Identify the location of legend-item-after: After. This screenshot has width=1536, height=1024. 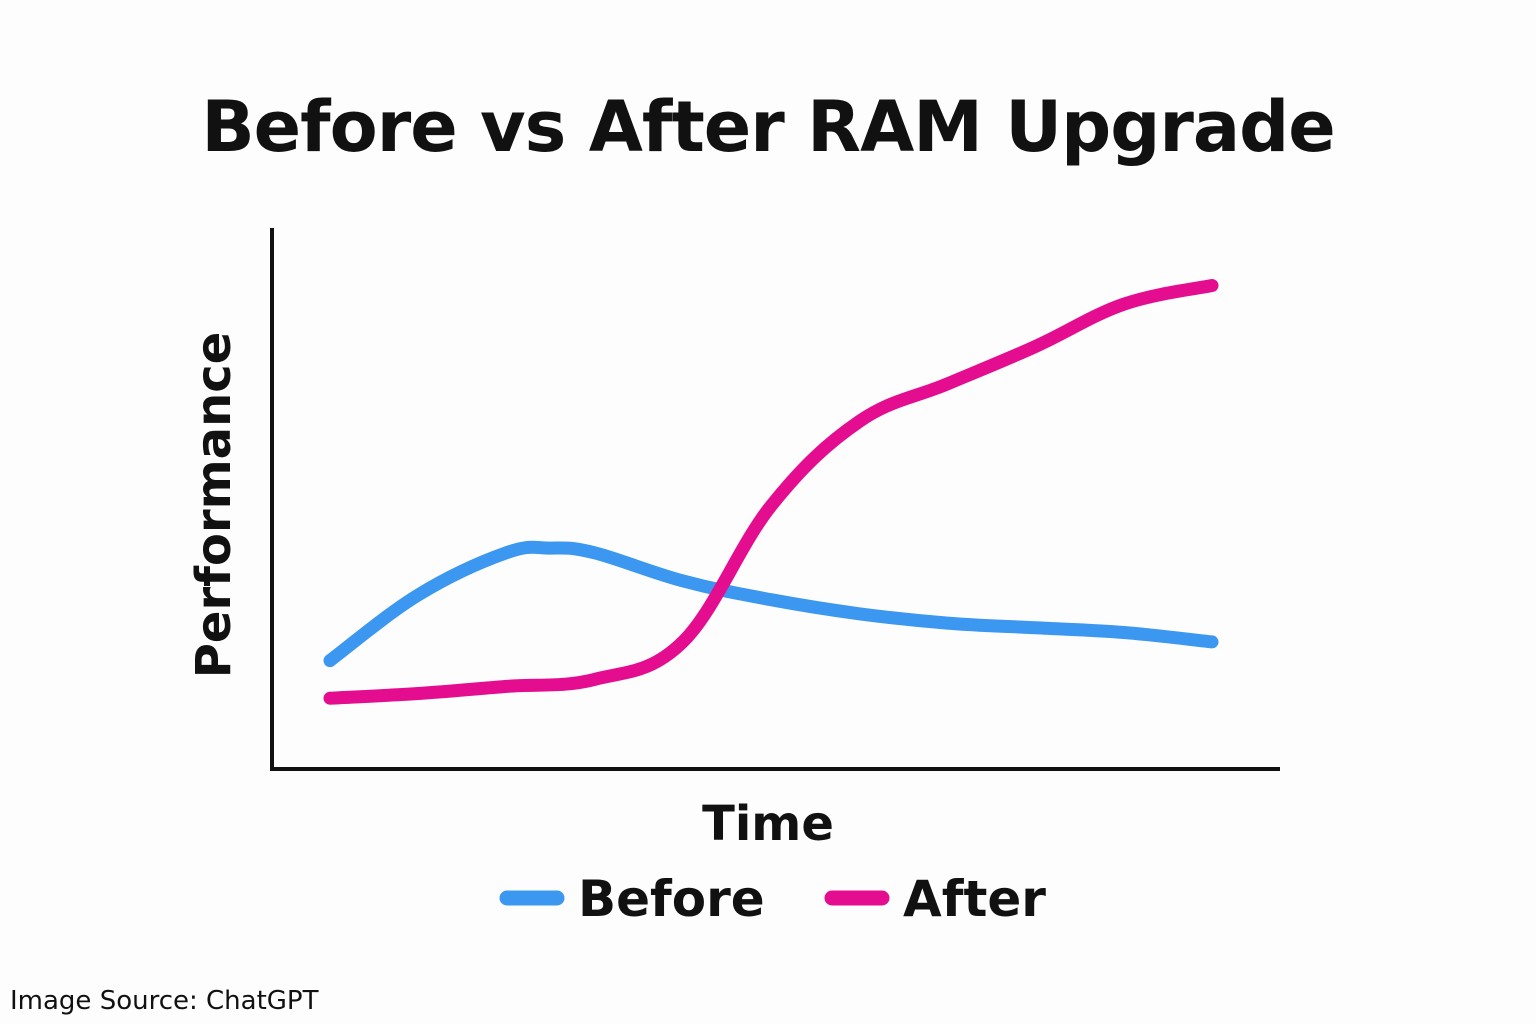
(935, 899).